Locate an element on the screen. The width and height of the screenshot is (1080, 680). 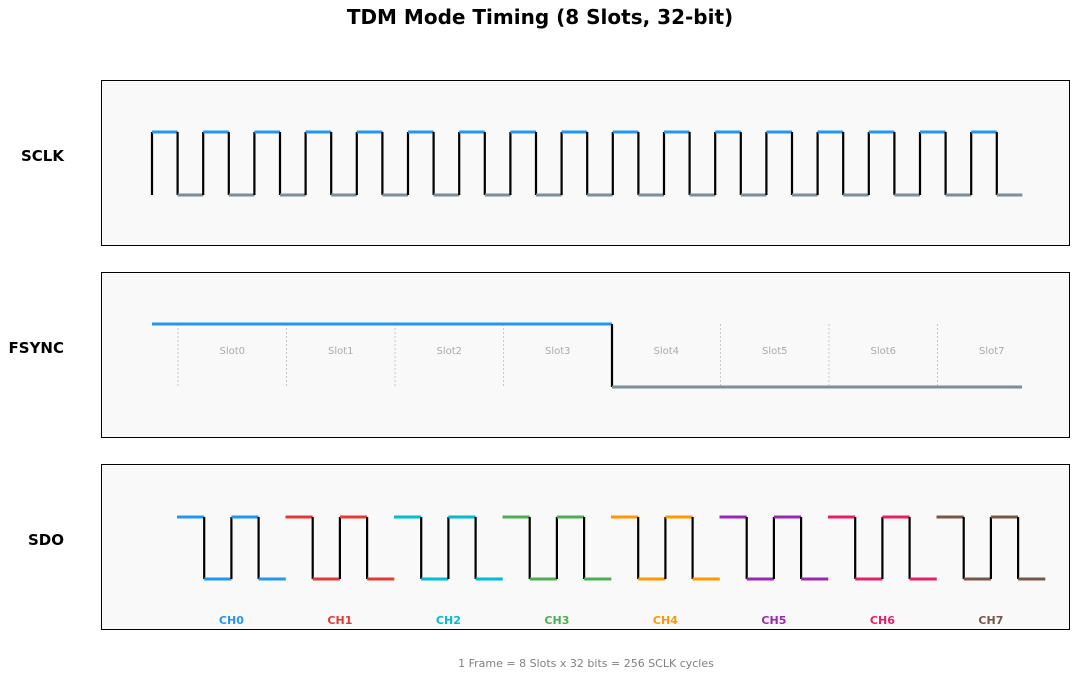
fsync-waveform: Slot0 Slot1 Slot2 Slot3 Slot4 Slot5 Slot6 Slot7 is located at coordinates (587, 355).